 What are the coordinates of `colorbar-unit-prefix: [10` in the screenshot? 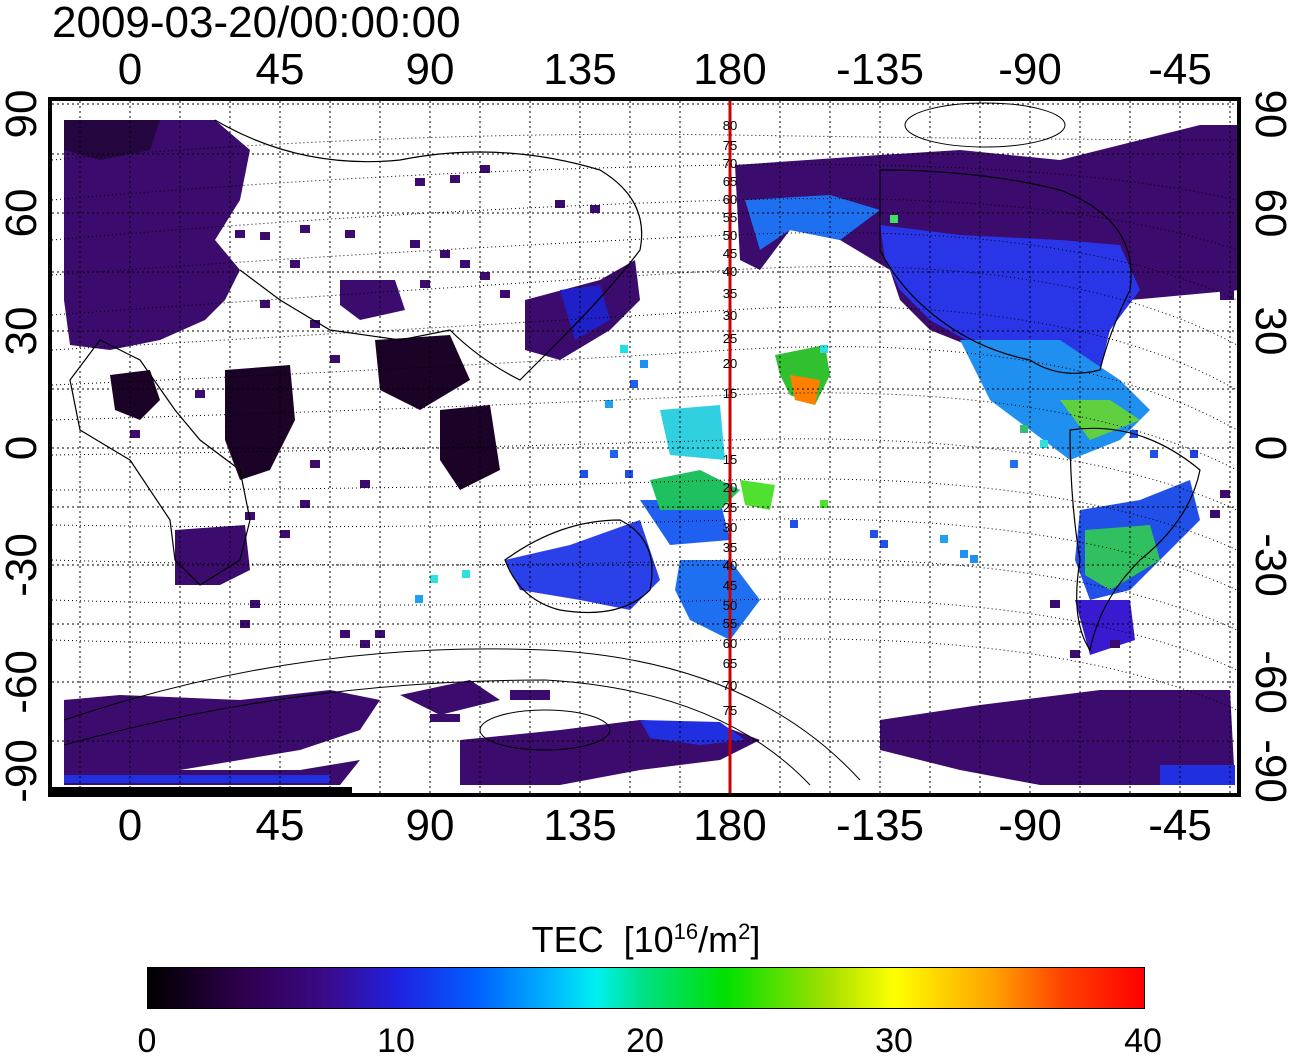 It's located at (648, 939).